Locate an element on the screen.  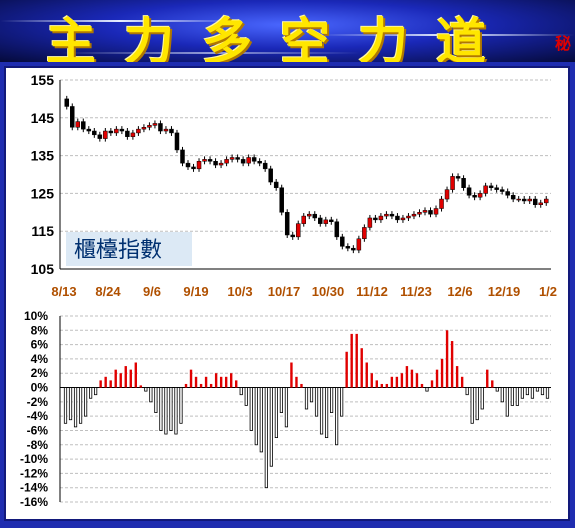
oscillator-axis-tick-label: 6% is located at coordinates (40, 345).